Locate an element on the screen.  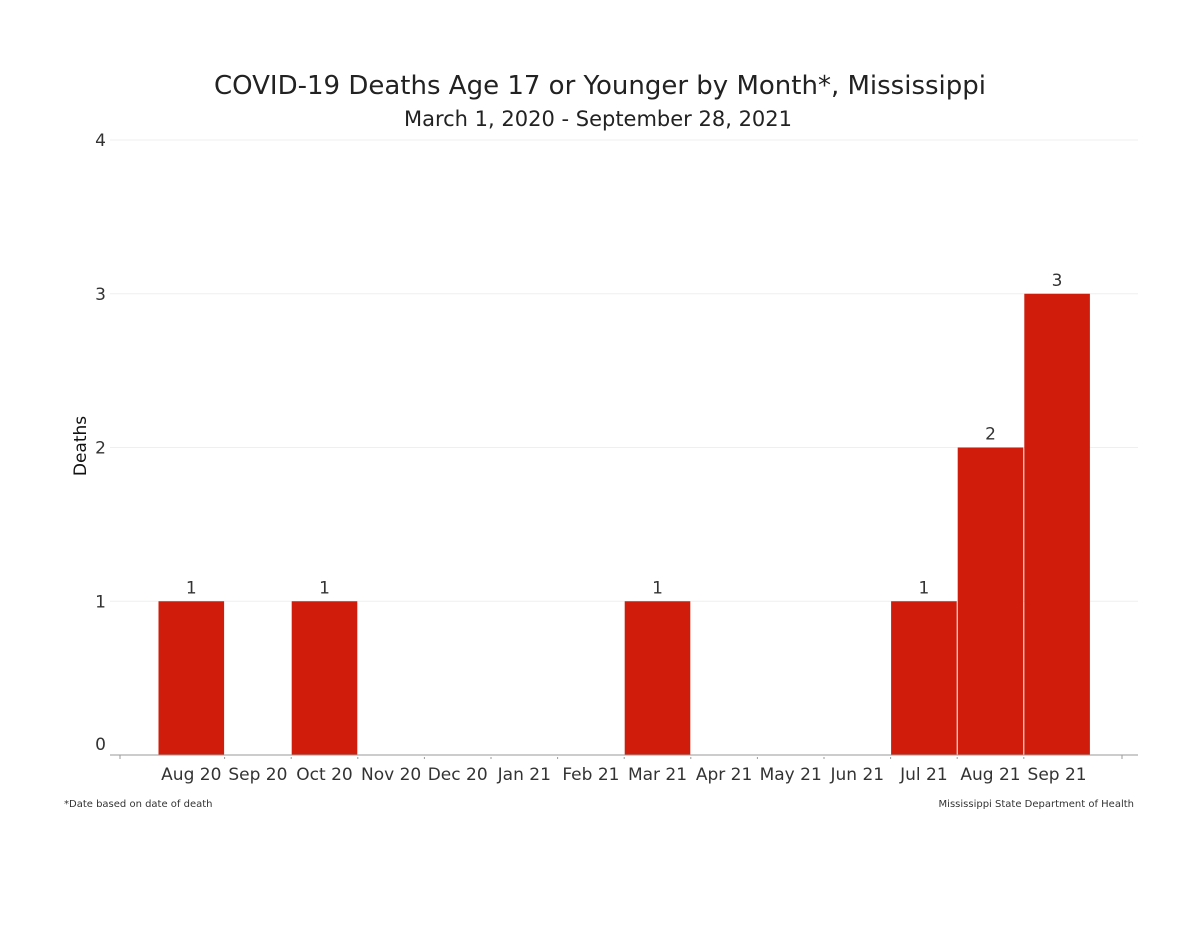
x-tick-label: Jun 21 is located at coordinates (856, 775).